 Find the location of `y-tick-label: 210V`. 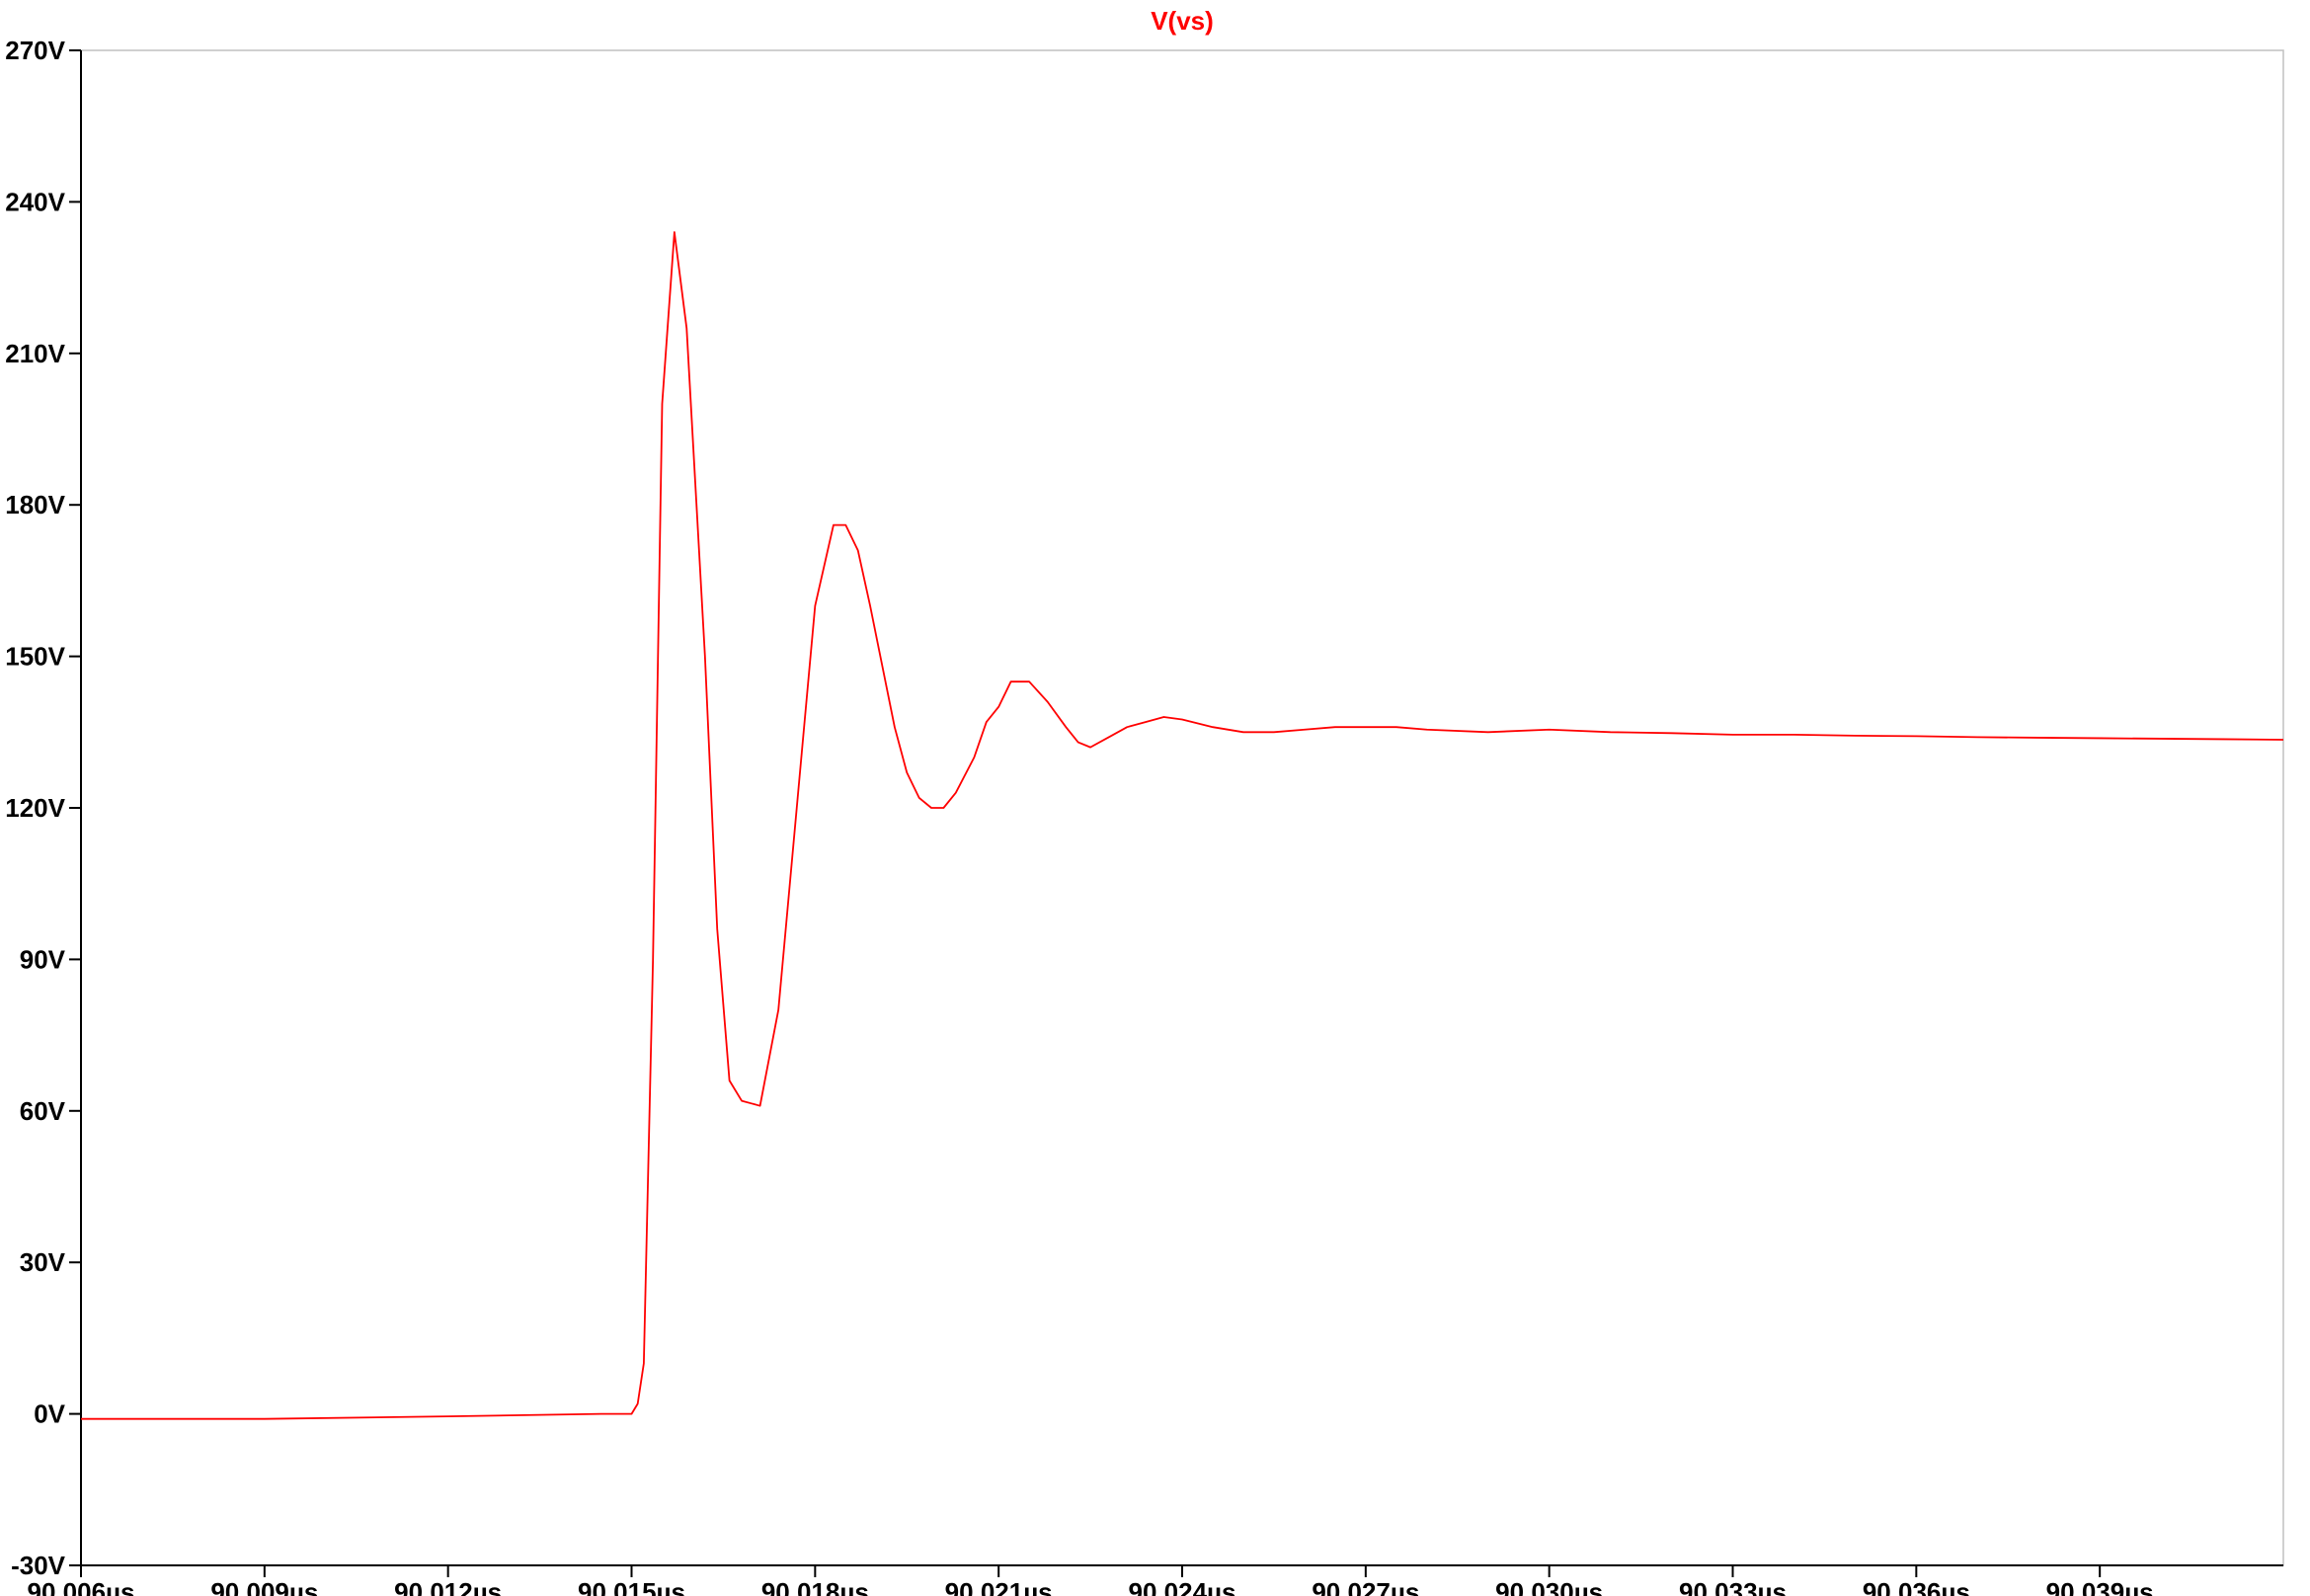

y-tick-label: 210V is located at coordinates (35, 353).